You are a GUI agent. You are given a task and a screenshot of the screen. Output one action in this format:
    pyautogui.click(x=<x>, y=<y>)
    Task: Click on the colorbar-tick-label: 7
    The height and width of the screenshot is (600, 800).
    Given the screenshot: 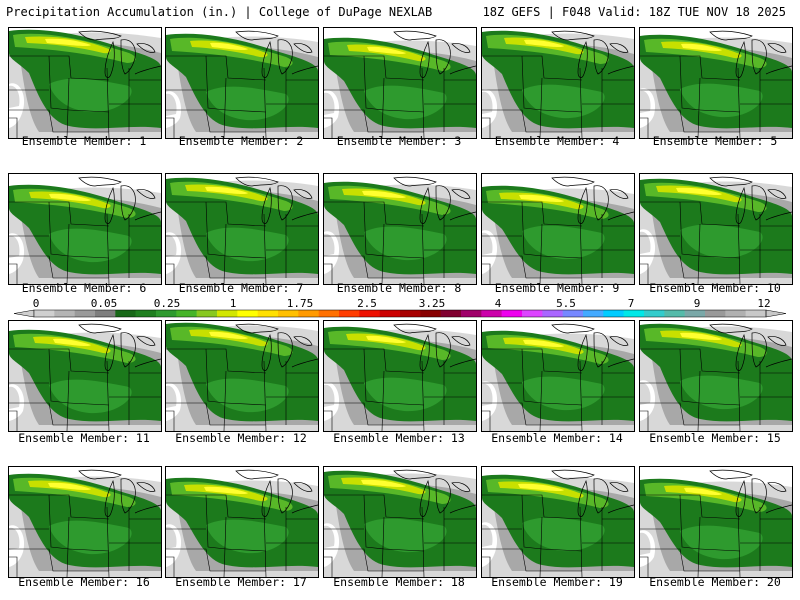 What is the action you would take?
    pyautogui.click(x=631, y=303)
    